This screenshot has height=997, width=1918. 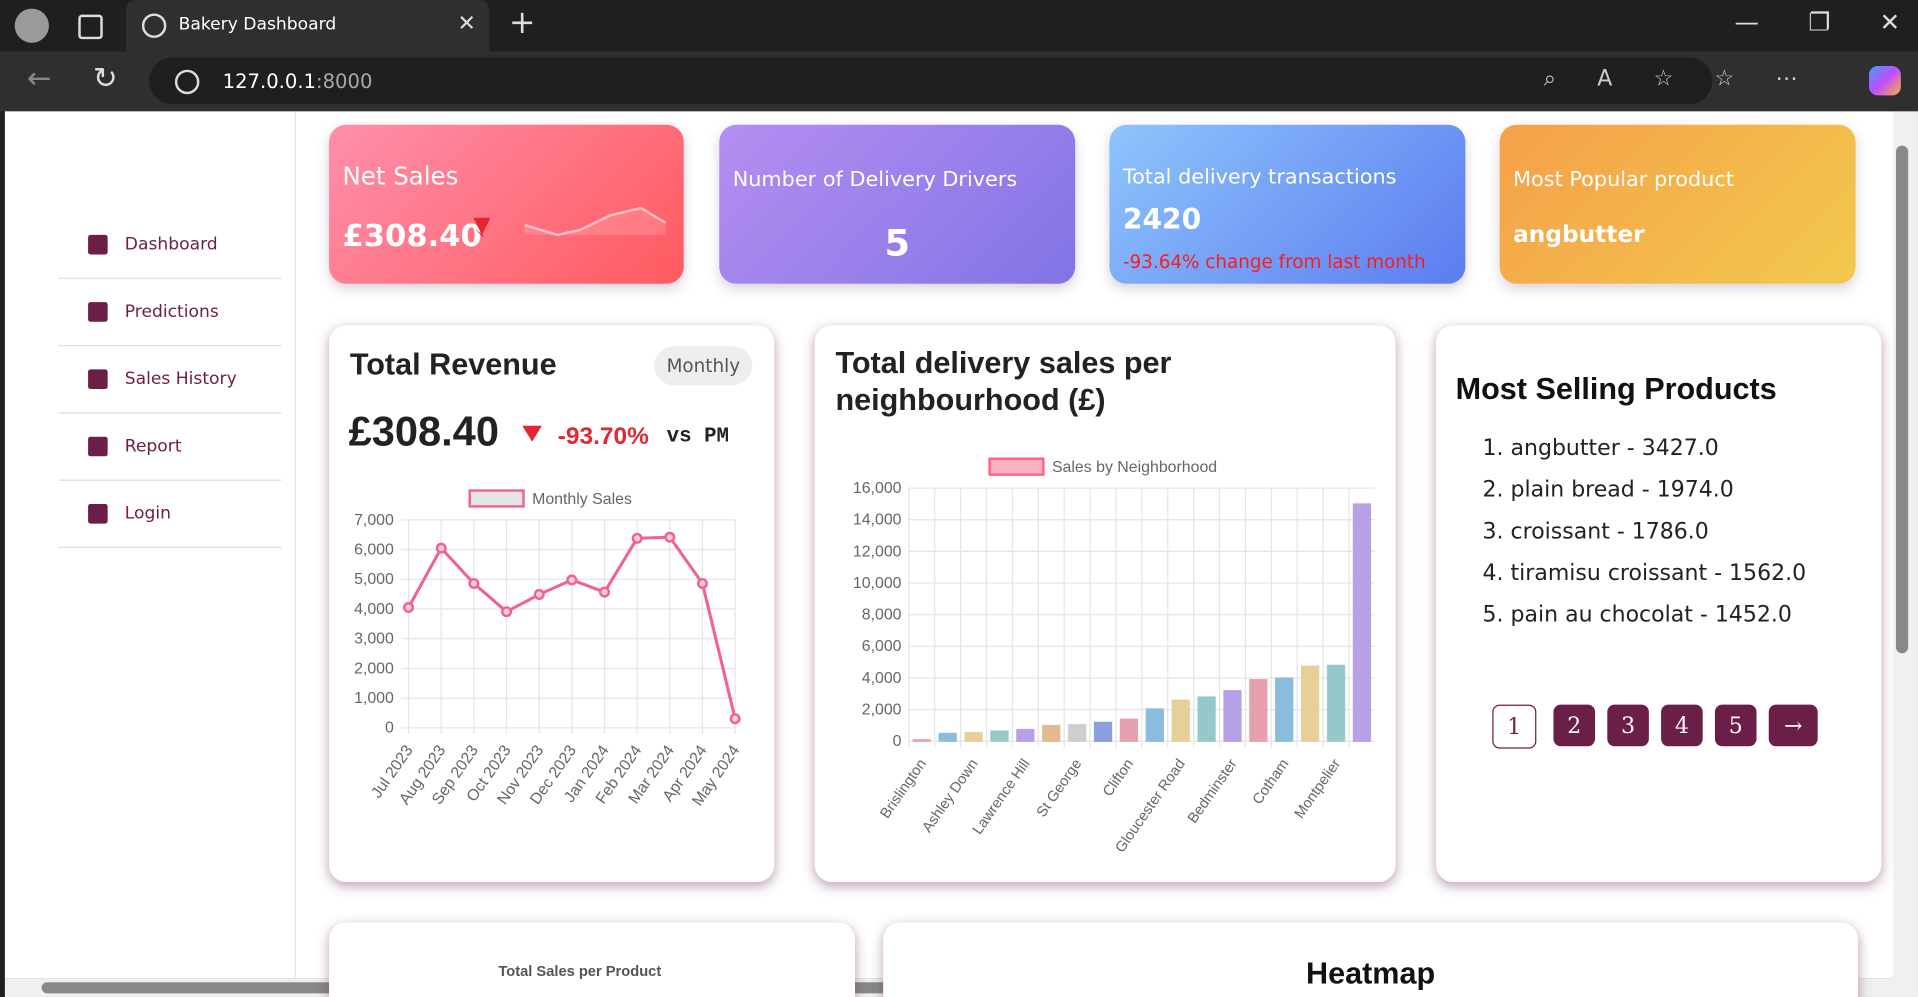 I want to click on page-button: 5, so click(x=1735, y=725).